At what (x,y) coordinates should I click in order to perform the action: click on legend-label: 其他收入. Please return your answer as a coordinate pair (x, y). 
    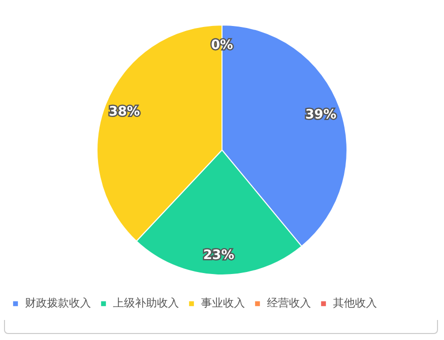
    Looking at the image, I should click on (355, 303).